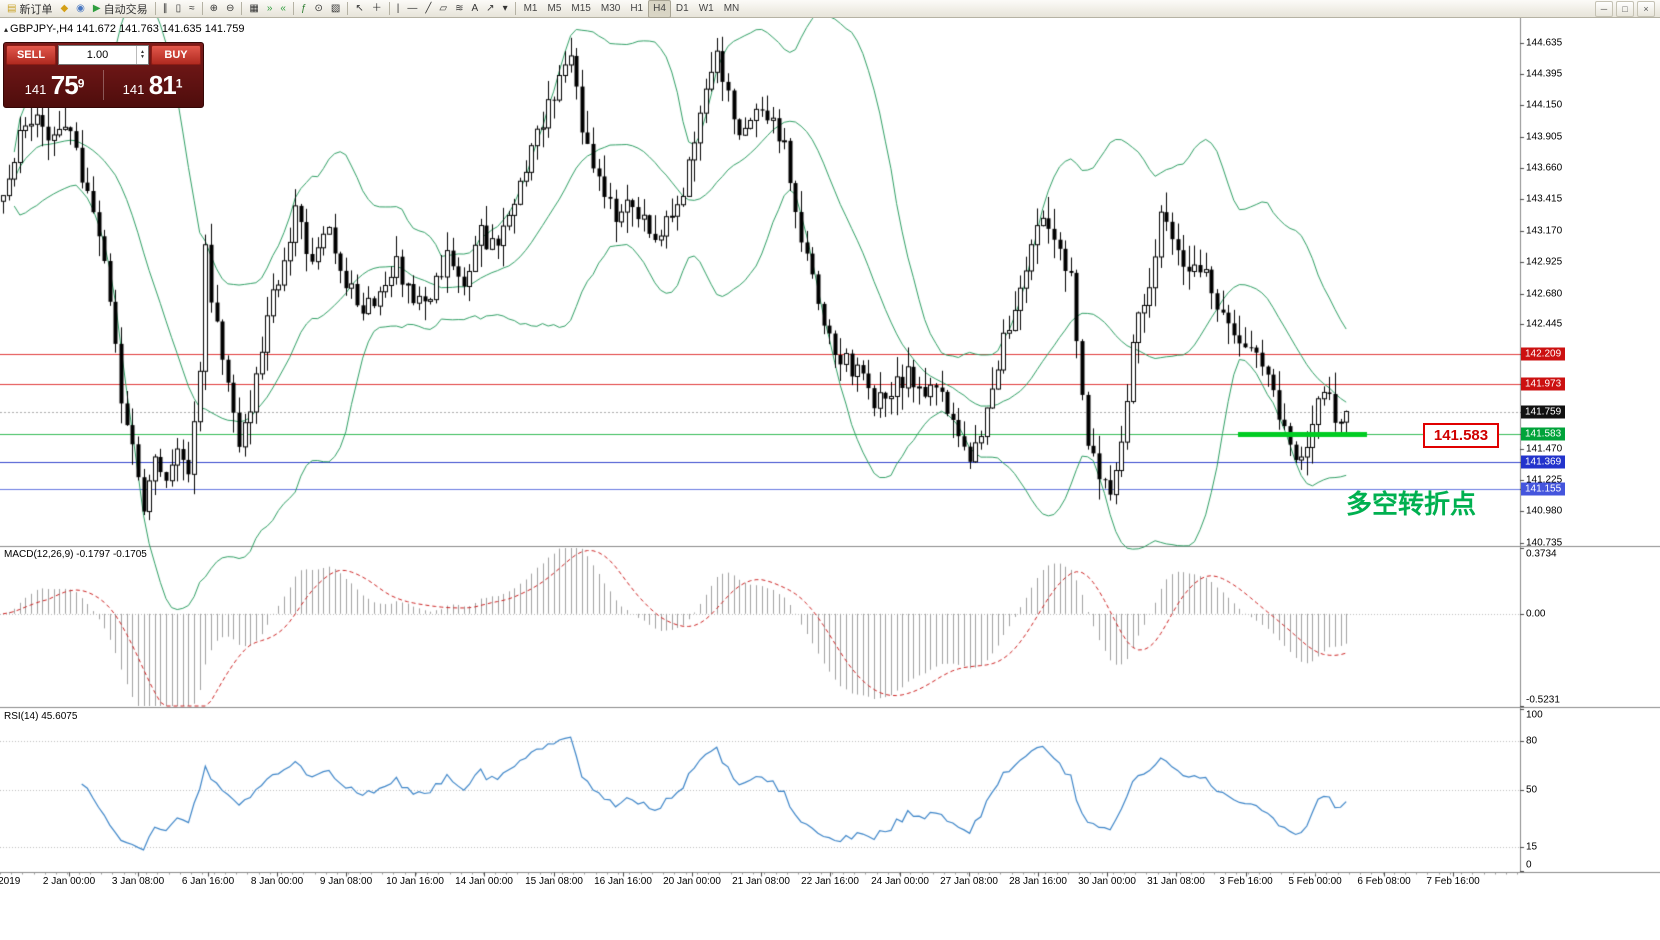  I want to click on autotrading-icon: ▶, so click(96, 8).